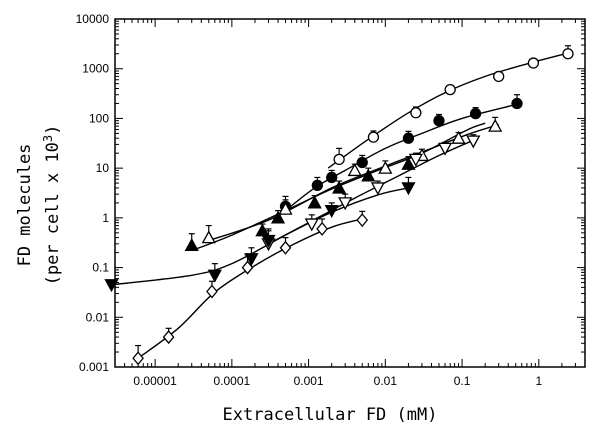  Describe the element at coordinates (93, 19) in the screenshot. I see `y-tick-label: 10000` at that location.